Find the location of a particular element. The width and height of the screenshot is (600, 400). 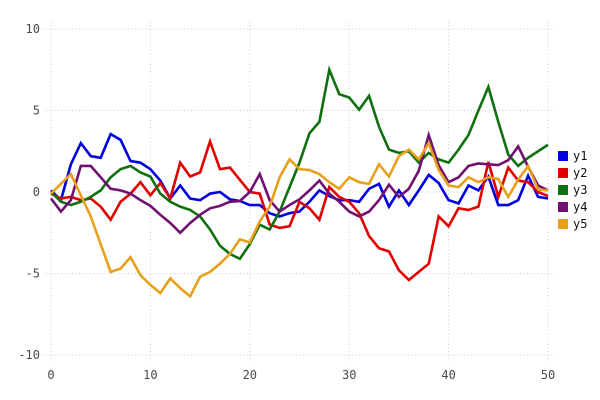

x-tick-label-20: 20 is located at coordinates (250, 375).